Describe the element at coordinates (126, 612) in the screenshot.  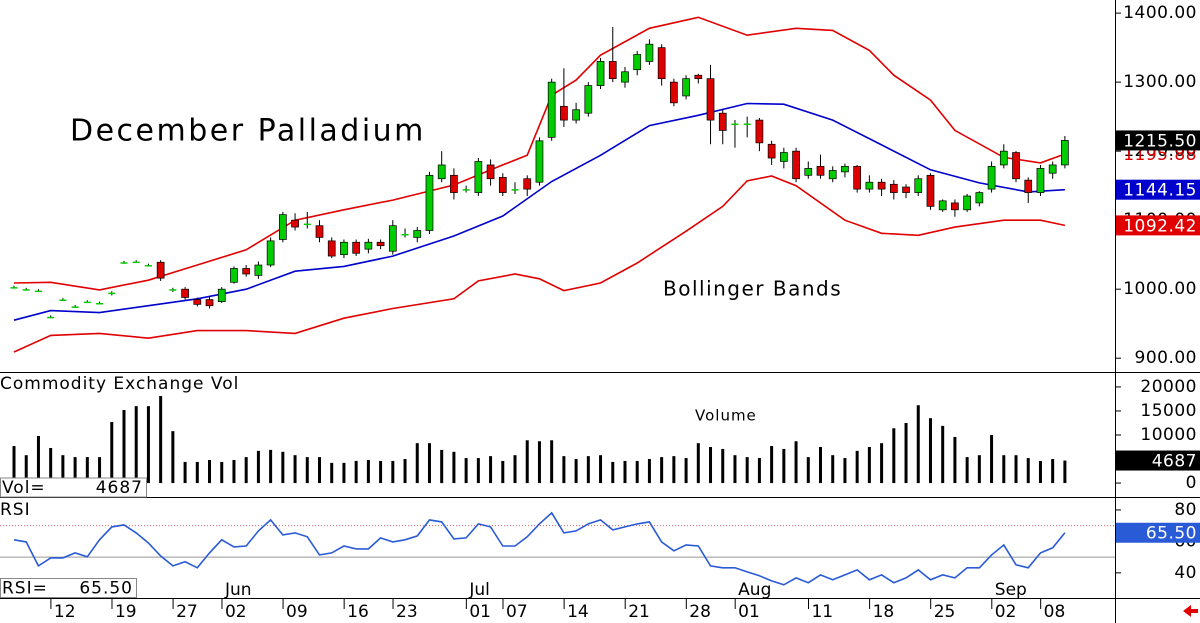
I see `x-tick-label: 19` at that location.